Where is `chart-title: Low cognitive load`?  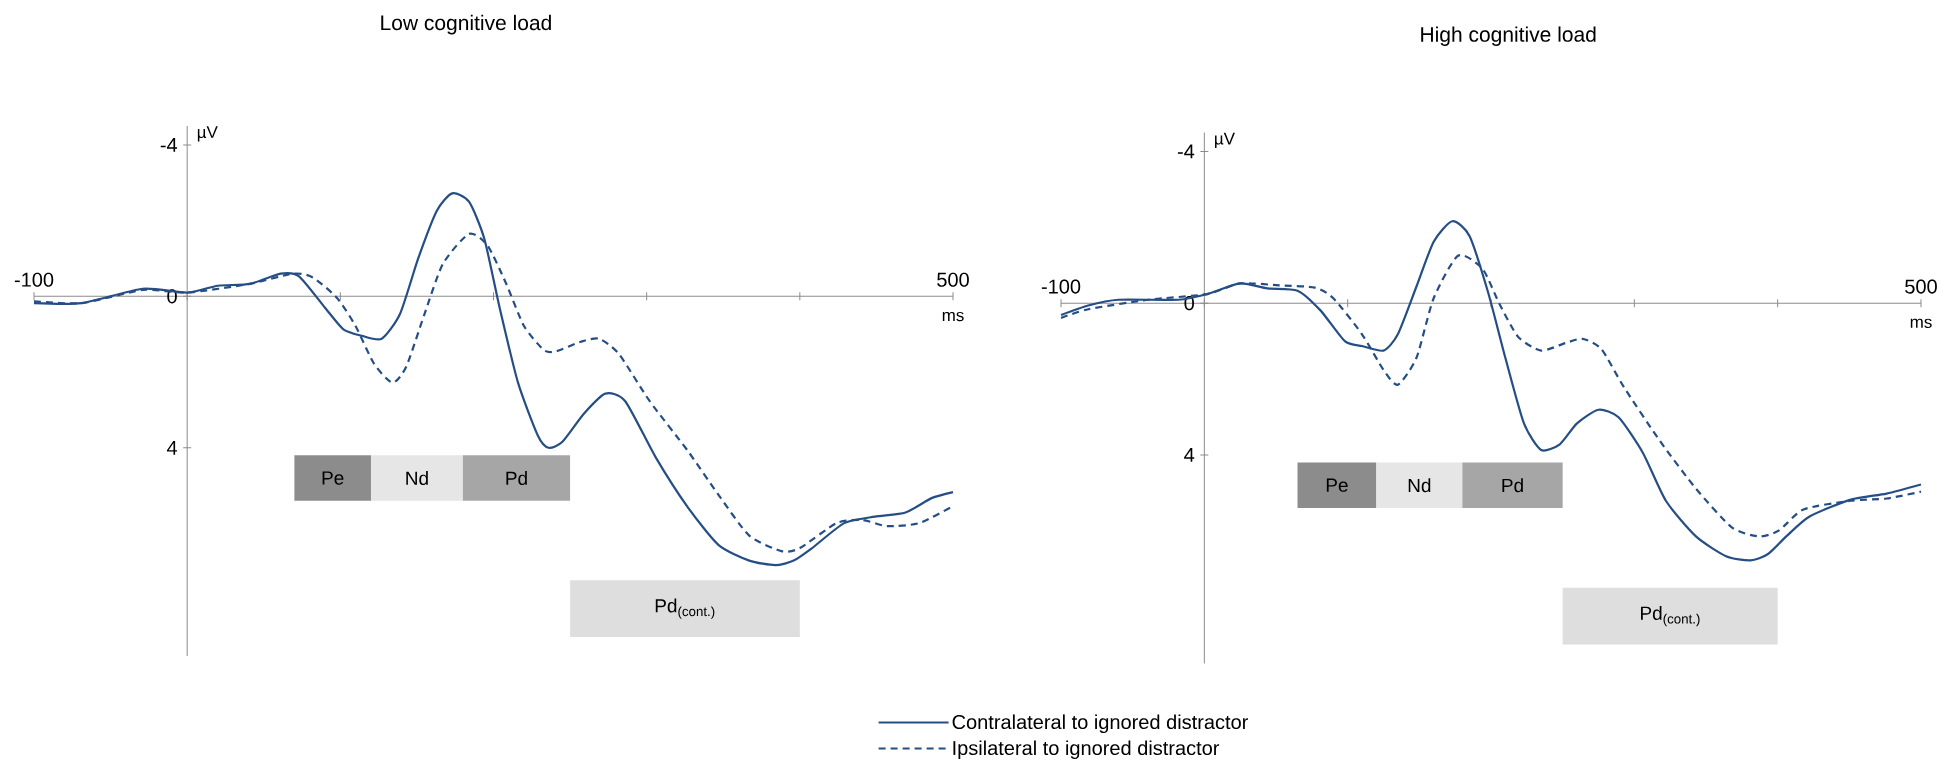 chart-title: Low cognitive load is located at coordinates (466, 24).